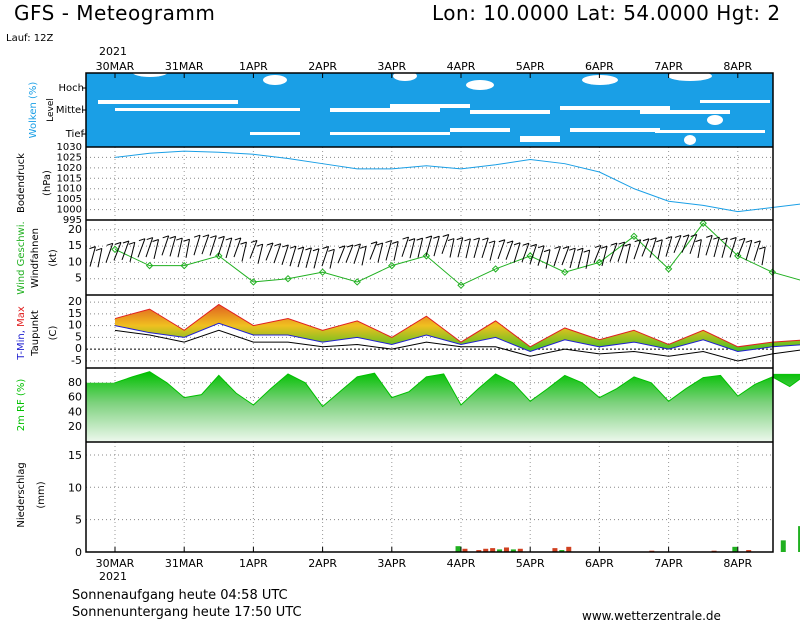 This screenshot has height=625, width=800. Describe the element at coordinates (78, 520) in the screenshot. I see `precip-tick-label: 5` at that location.